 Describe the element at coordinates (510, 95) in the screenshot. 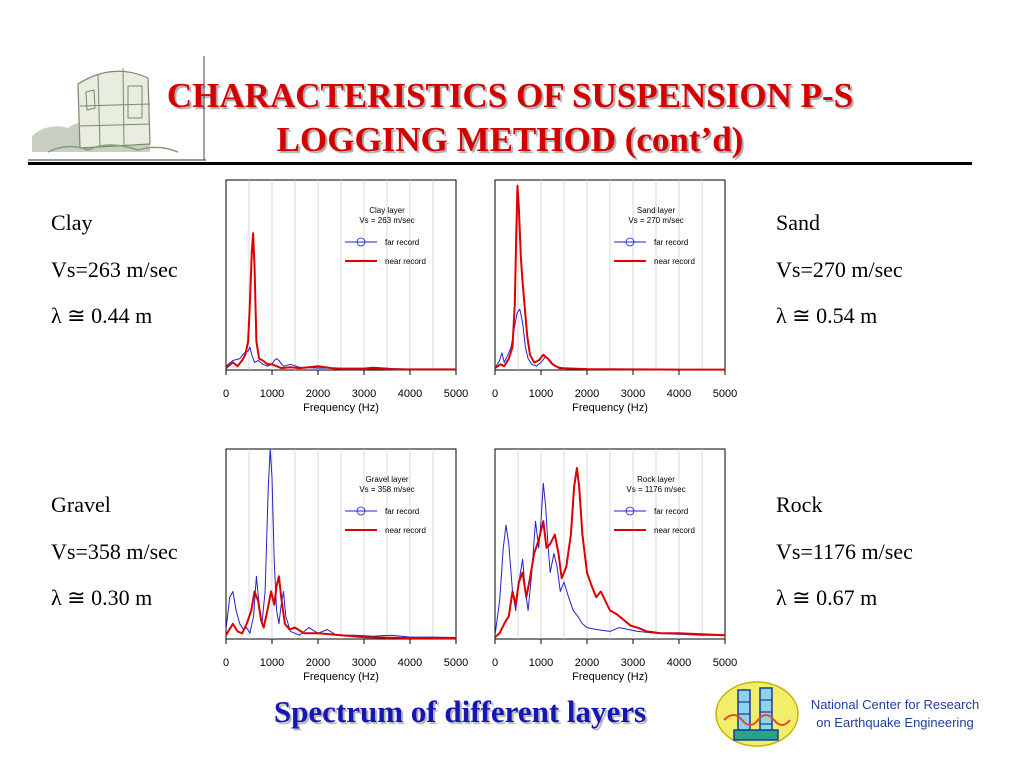

I see `slide-title-line1: CHARACTERISTICS OF SUSPENSION P-S` at that location.